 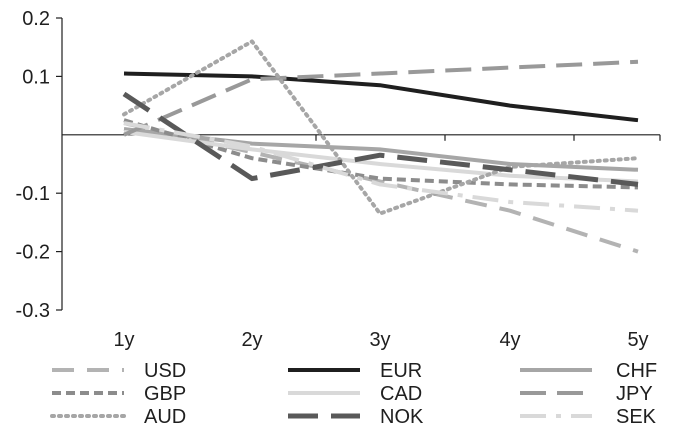 I want to click on series-line-cad, so click(x=381, y=156).